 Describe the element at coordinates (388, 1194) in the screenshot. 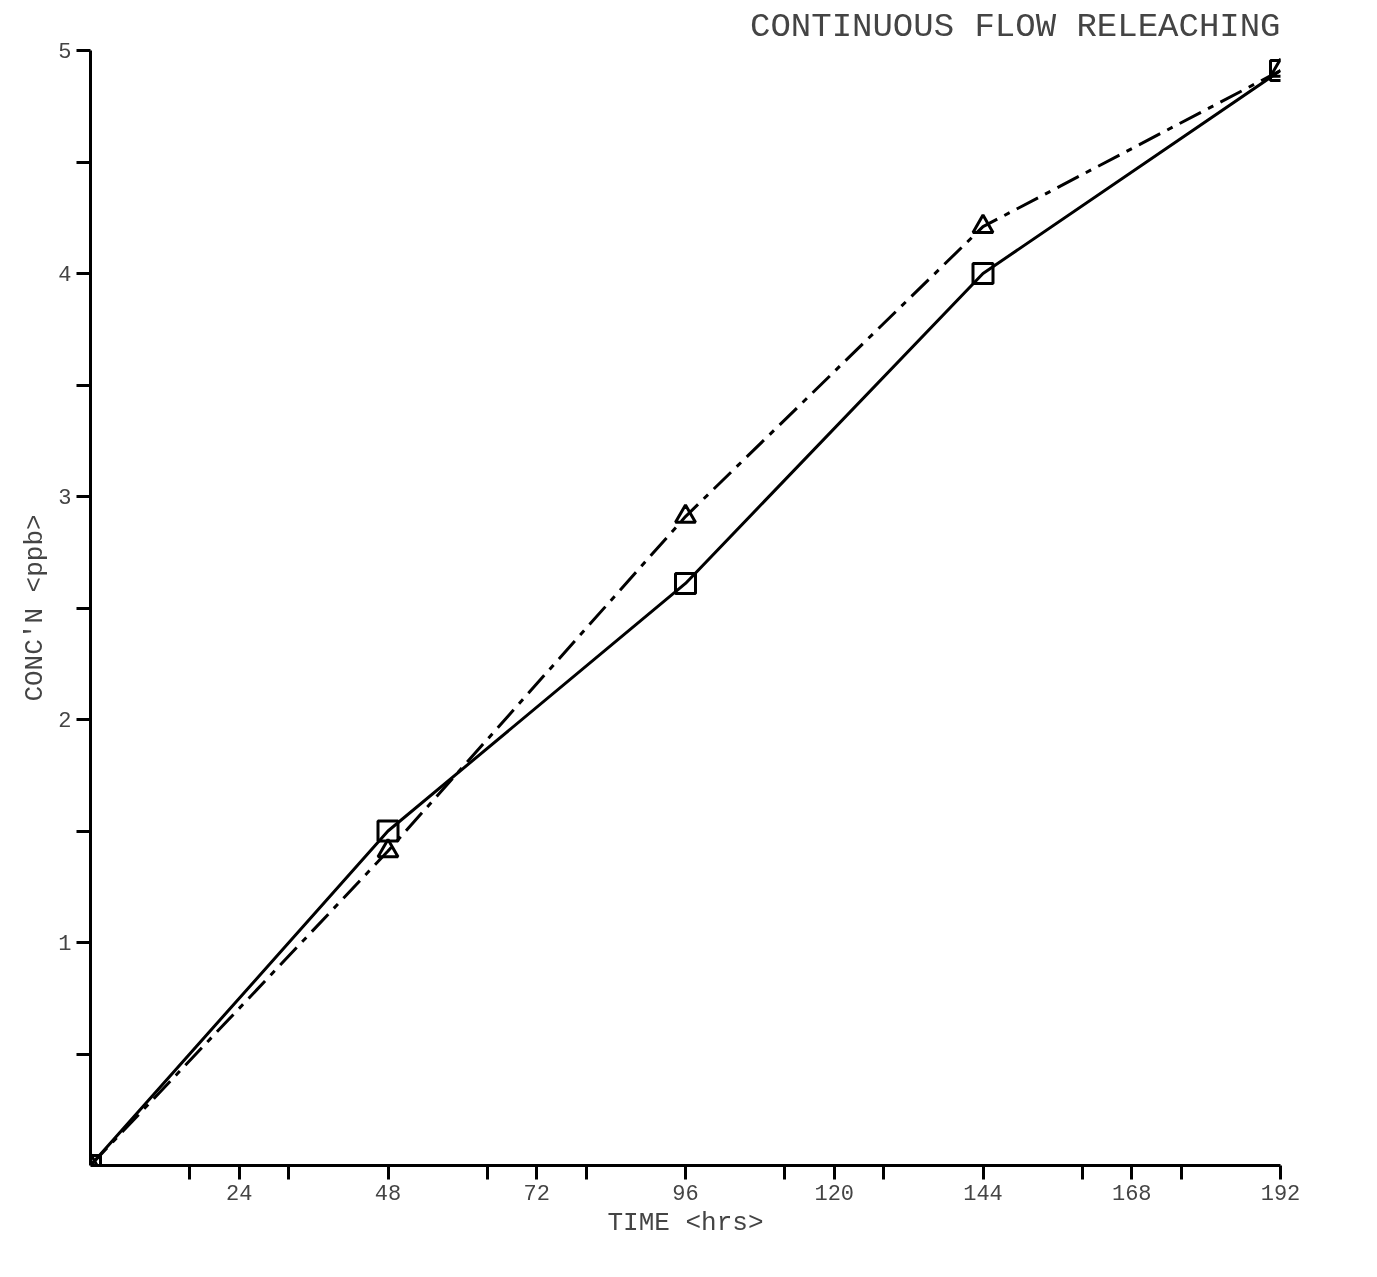

I see `x-tick-label: 48` at that location.